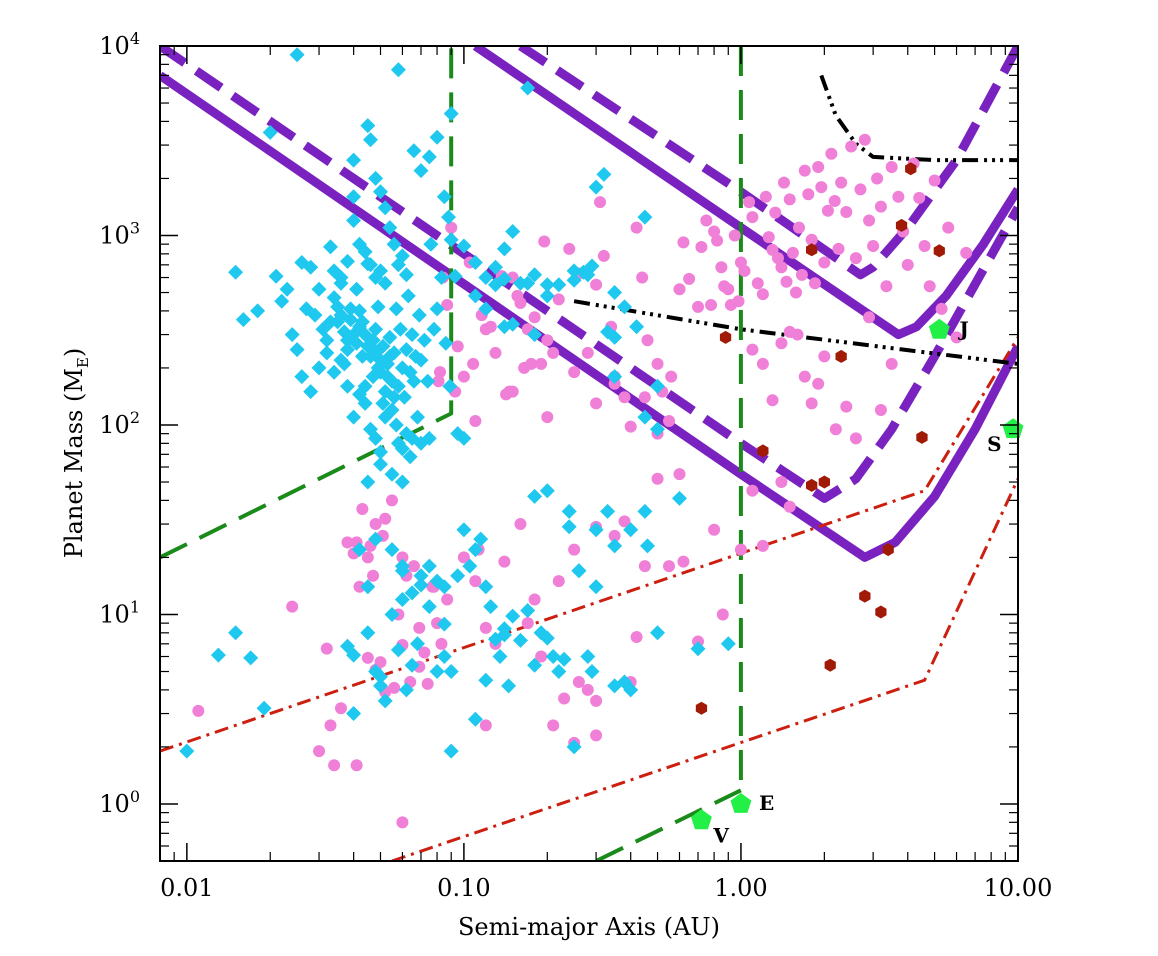  I want to click on x-tick-label: 0.10, so click(463, 888).